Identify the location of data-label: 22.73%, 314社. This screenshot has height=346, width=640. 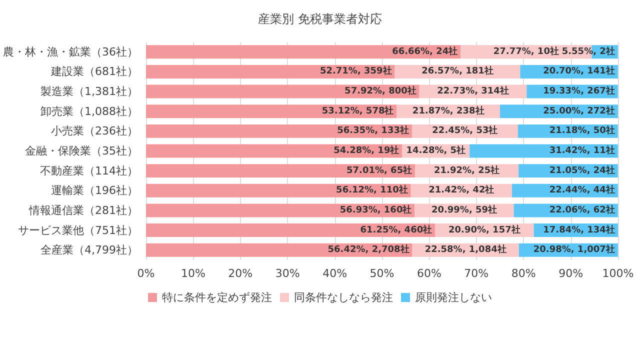
(473, 91).